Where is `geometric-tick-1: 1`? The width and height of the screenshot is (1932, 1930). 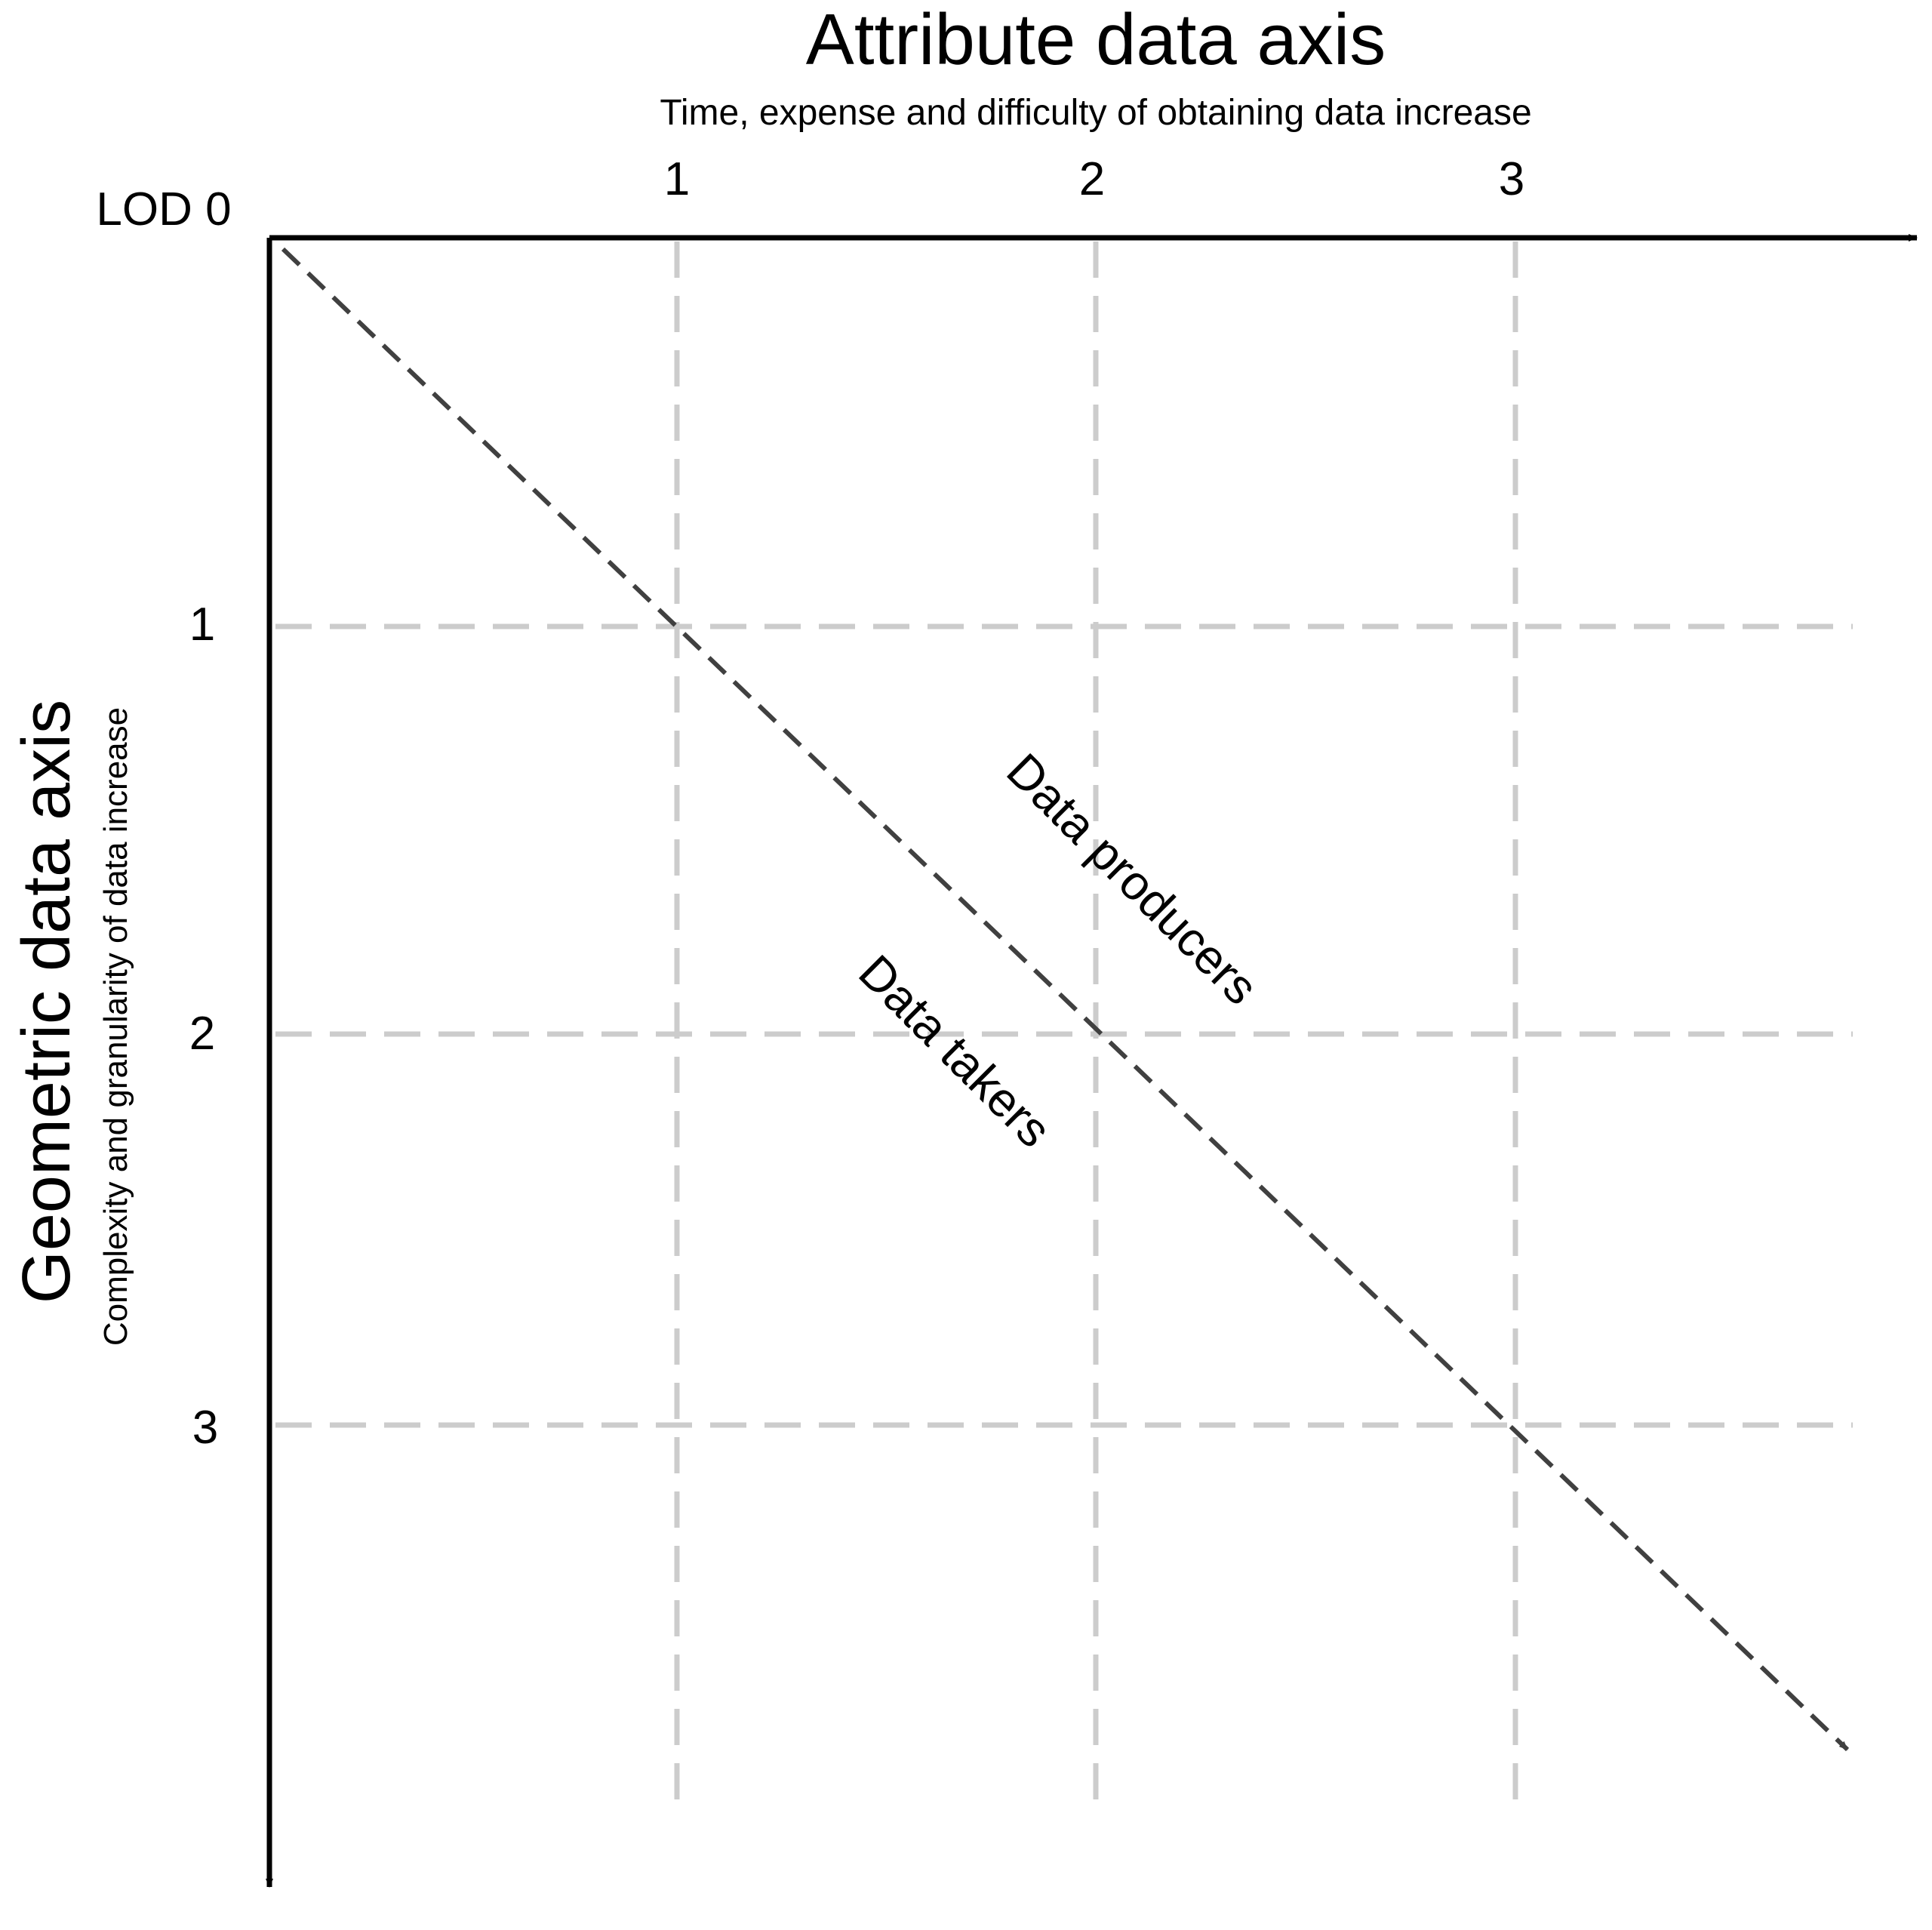 geometric-tick-1: 1 is located at coordinates (202, 625).